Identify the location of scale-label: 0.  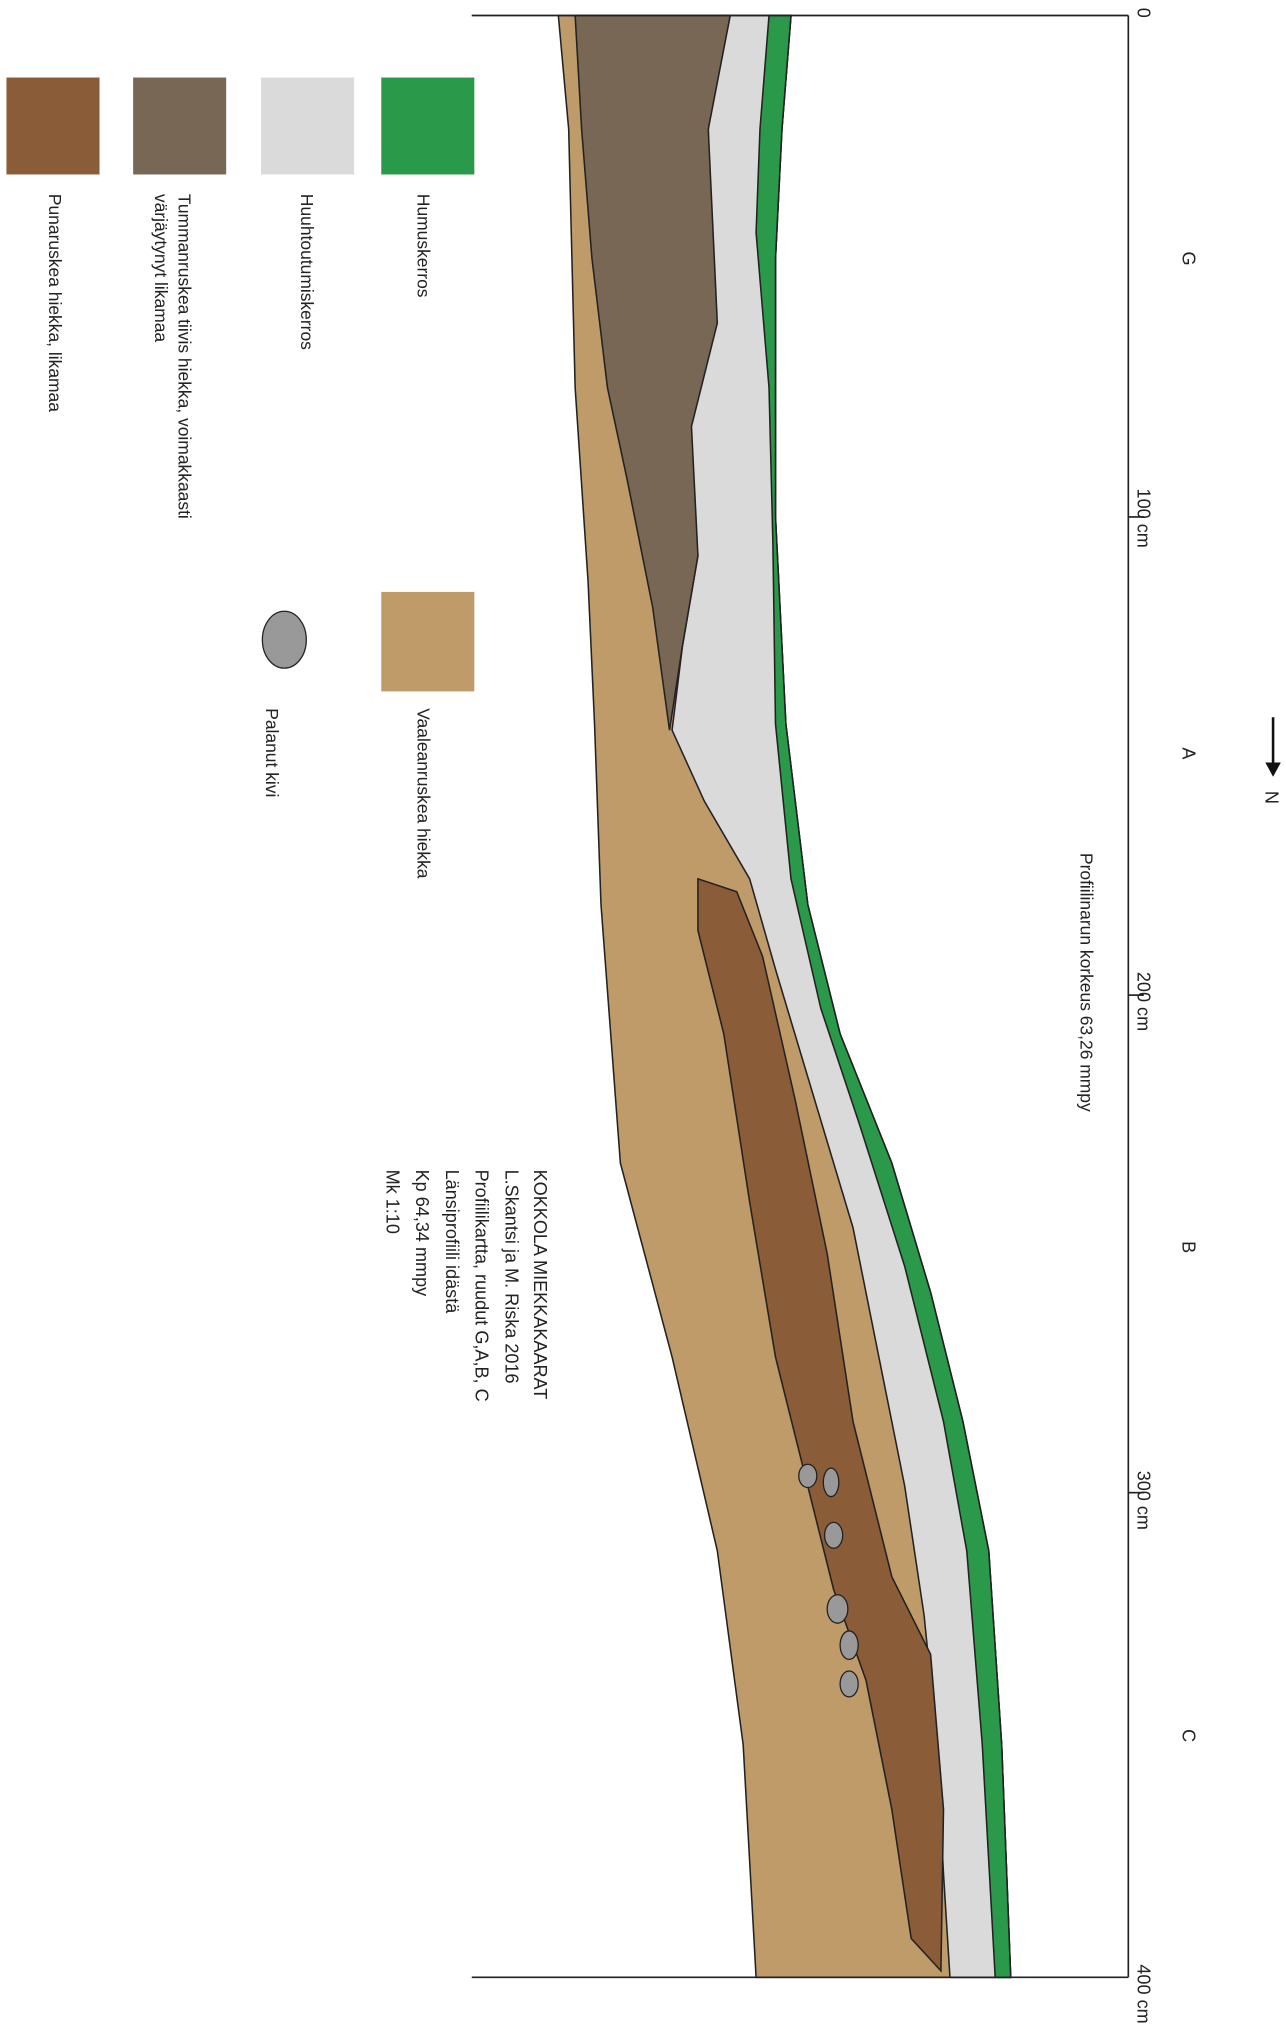
(1143, 13).